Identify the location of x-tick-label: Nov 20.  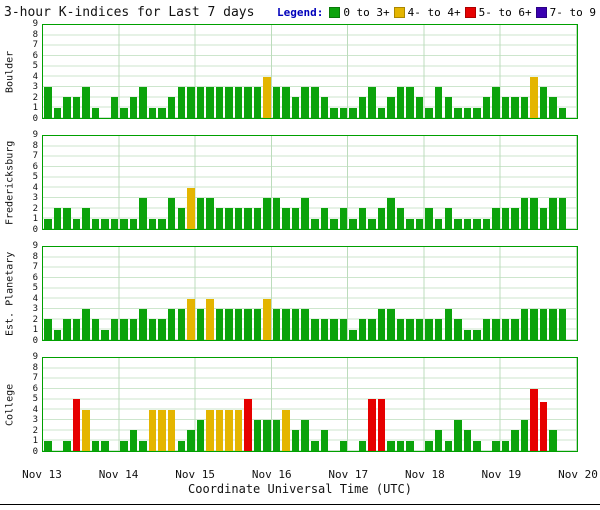
(578, 474).